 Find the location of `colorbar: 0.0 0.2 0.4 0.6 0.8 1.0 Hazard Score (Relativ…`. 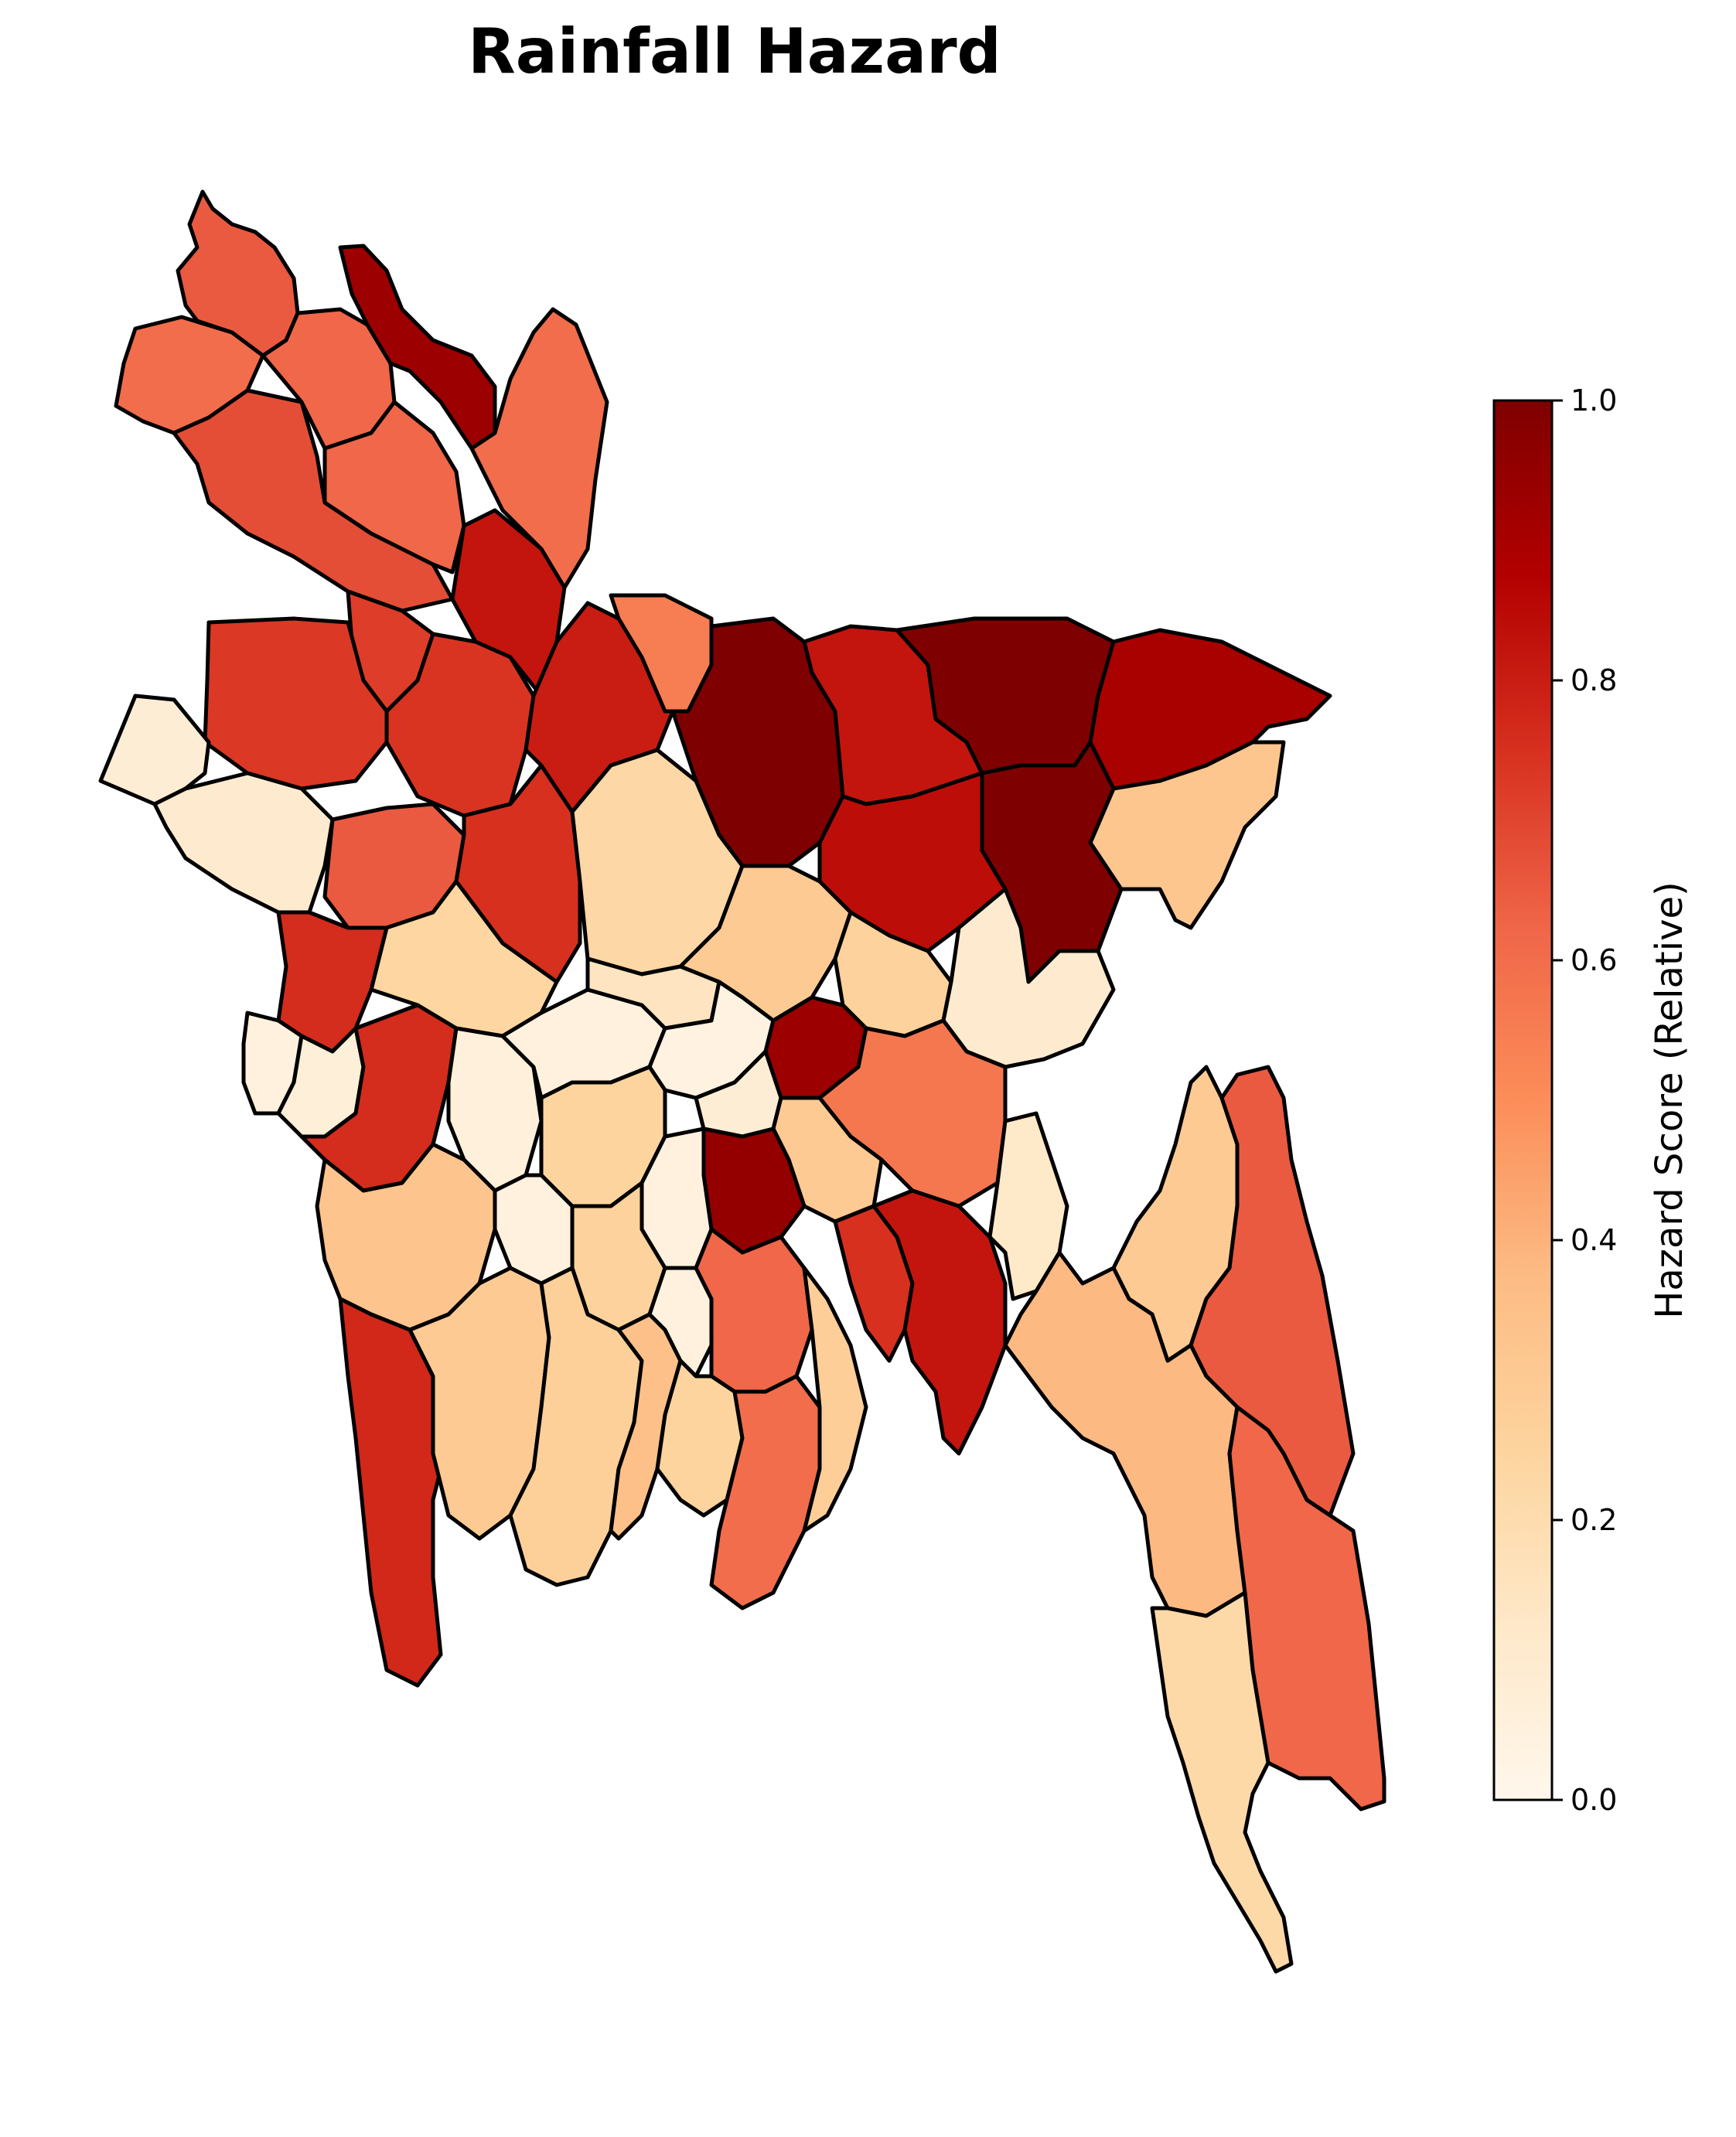

colorbar: 0.0 0.2 0.4 0.6 0.8 1.0 Hazard Score (Relativ… is located at coordinates (1591, 1100).